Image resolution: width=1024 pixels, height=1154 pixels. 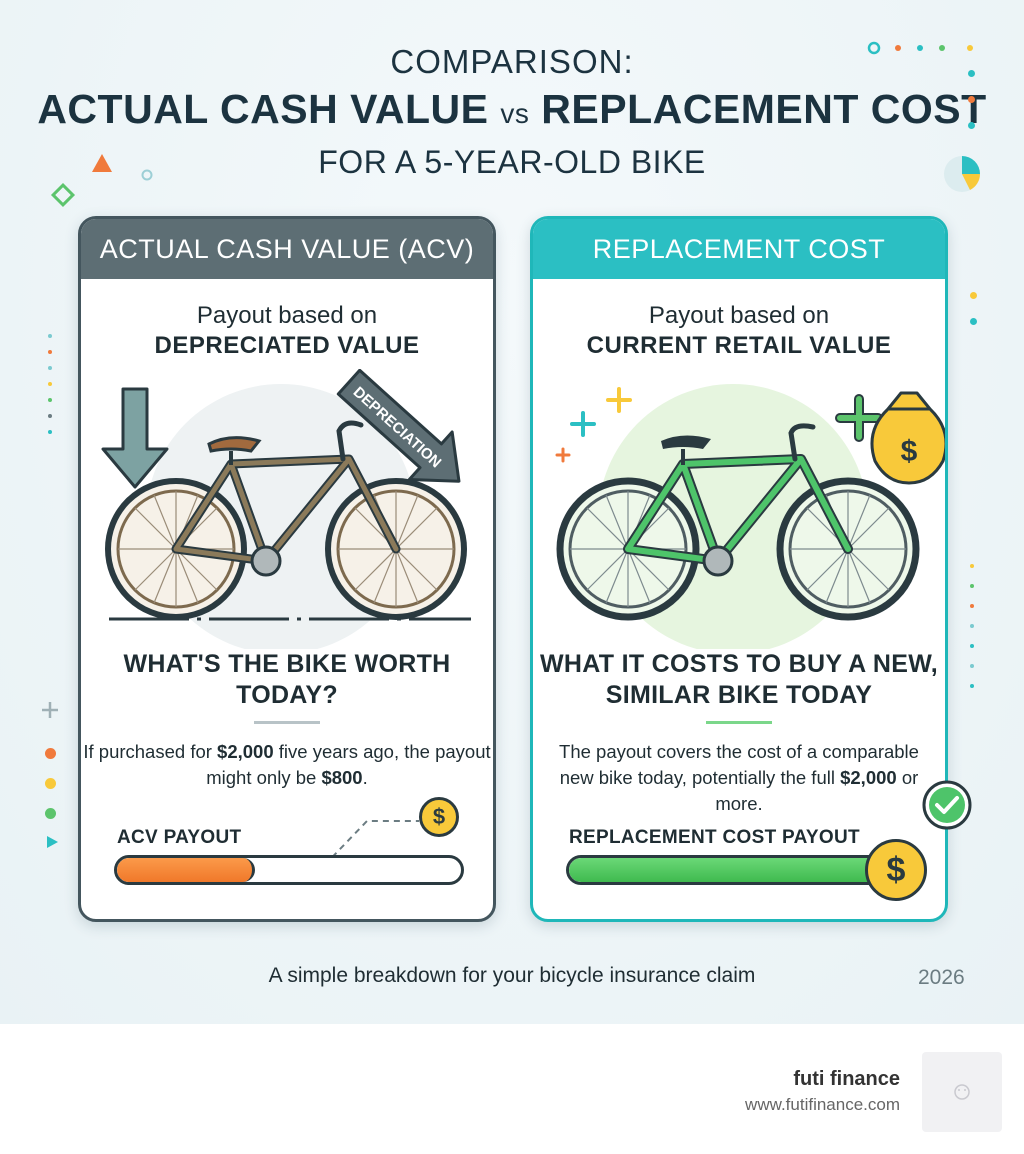 I want to click on acv-subtitle-line1: Payout based on, so click(x=287, y=315).